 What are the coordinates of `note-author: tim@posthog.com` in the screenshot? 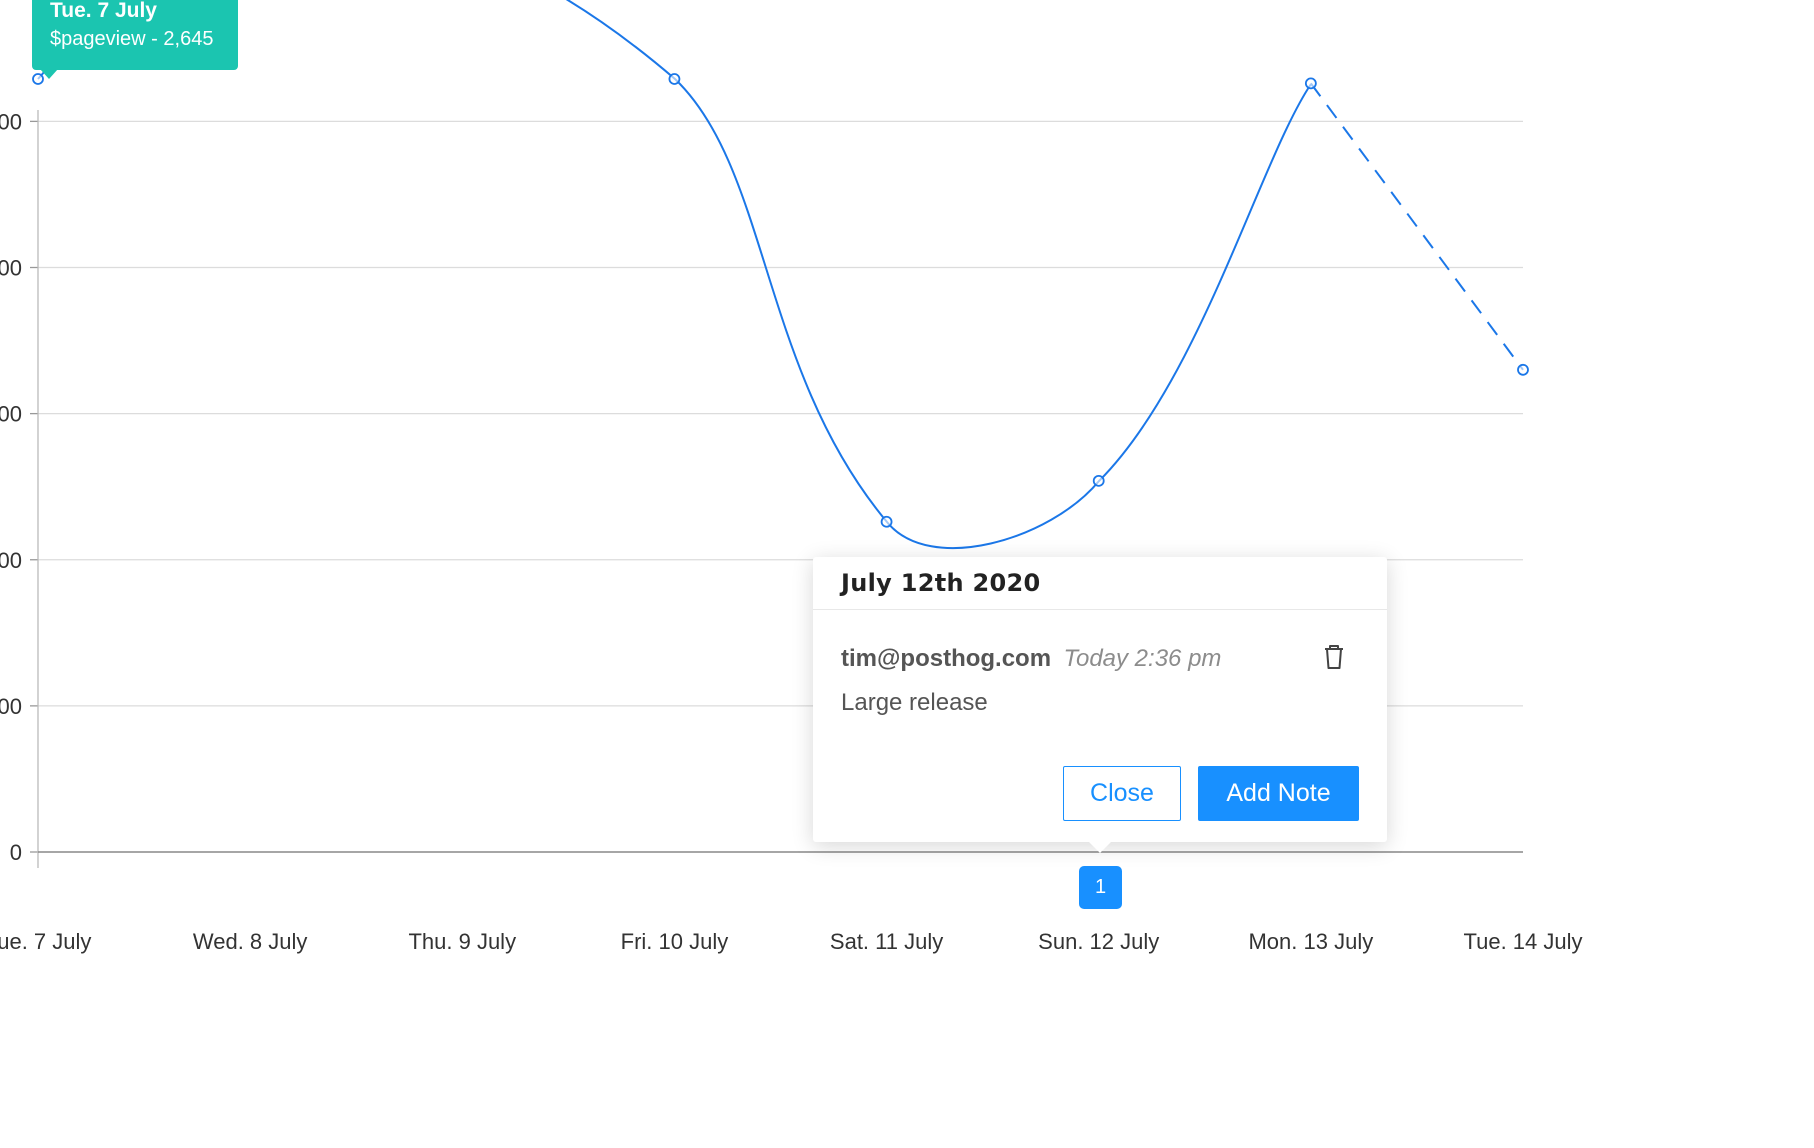 It's located at (946, 658).